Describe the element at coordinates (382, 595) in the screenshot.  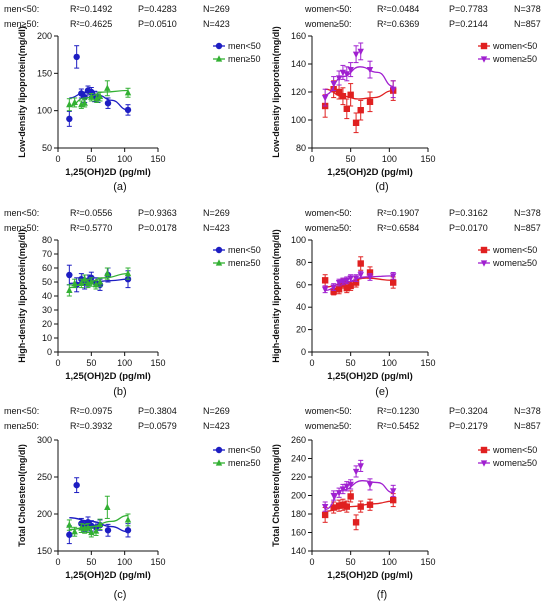
I see `panel-label: (f)` at that location.